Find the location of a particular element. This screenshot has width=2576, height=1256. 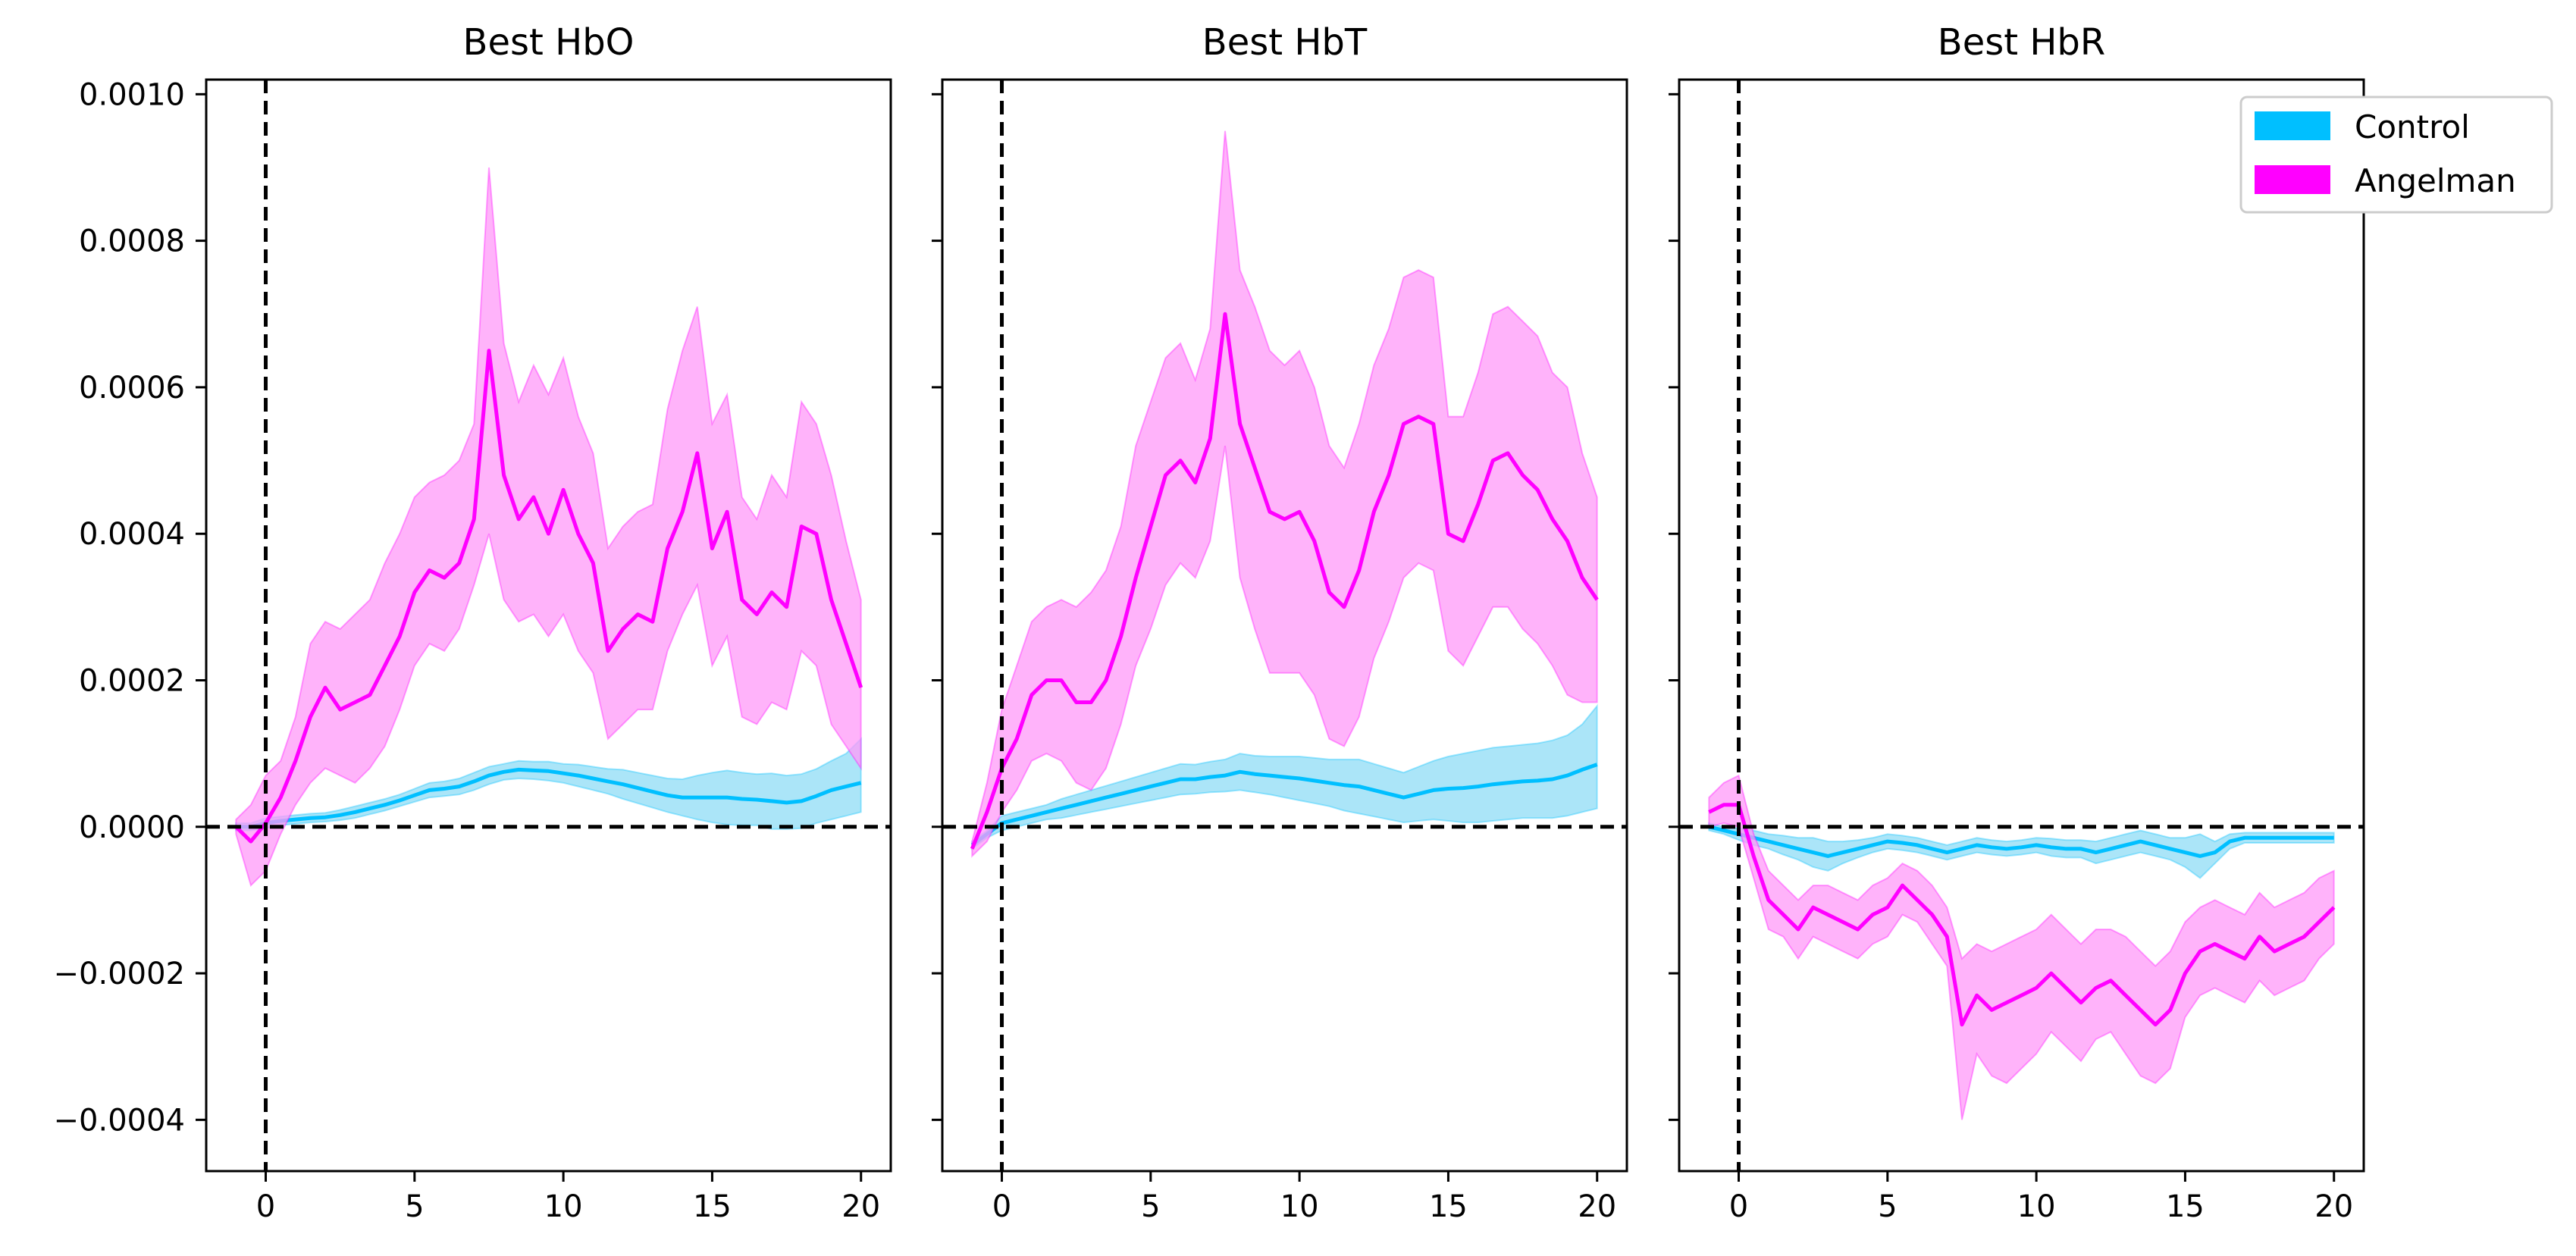

y-tick-label: −0.0004 is located at coordinates (119, 1120).